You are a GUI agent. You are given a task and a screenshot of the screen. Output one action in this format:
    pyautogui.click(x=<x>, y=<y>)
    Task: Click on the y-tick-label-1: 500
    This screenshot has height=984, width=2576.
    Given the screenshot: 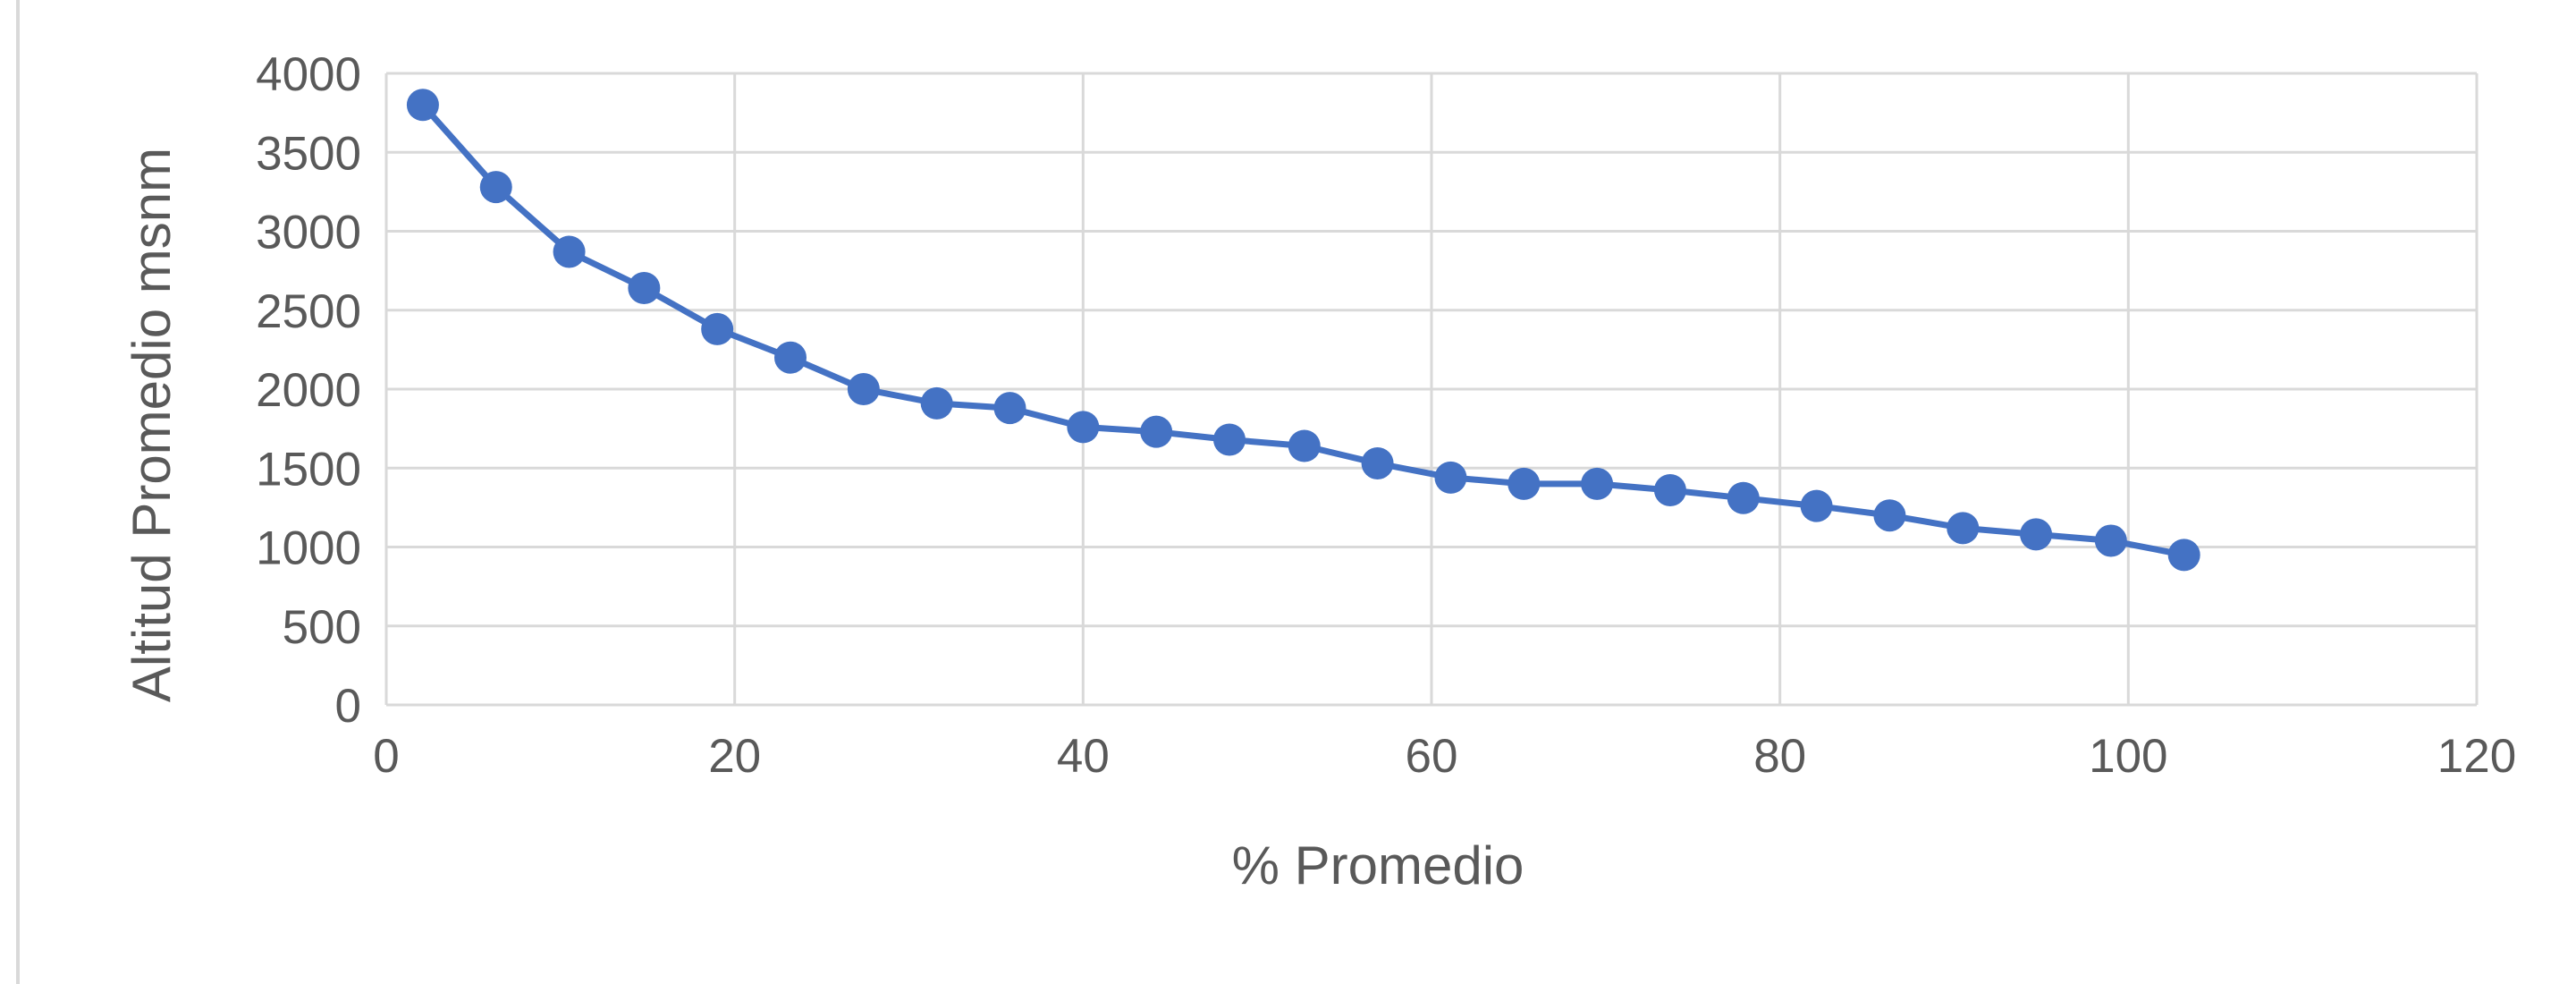 What is the action you would take?
    pyautogui.click(x=322, y=627)
    